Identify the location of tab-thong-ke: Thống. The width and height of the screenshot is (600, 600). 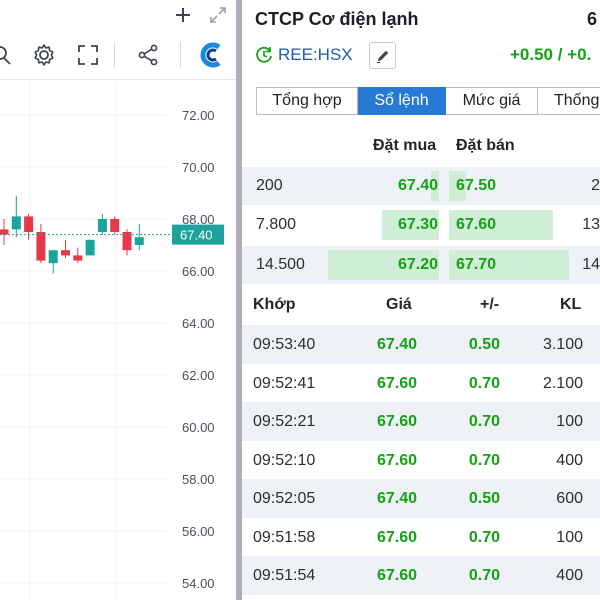
(569, 101).